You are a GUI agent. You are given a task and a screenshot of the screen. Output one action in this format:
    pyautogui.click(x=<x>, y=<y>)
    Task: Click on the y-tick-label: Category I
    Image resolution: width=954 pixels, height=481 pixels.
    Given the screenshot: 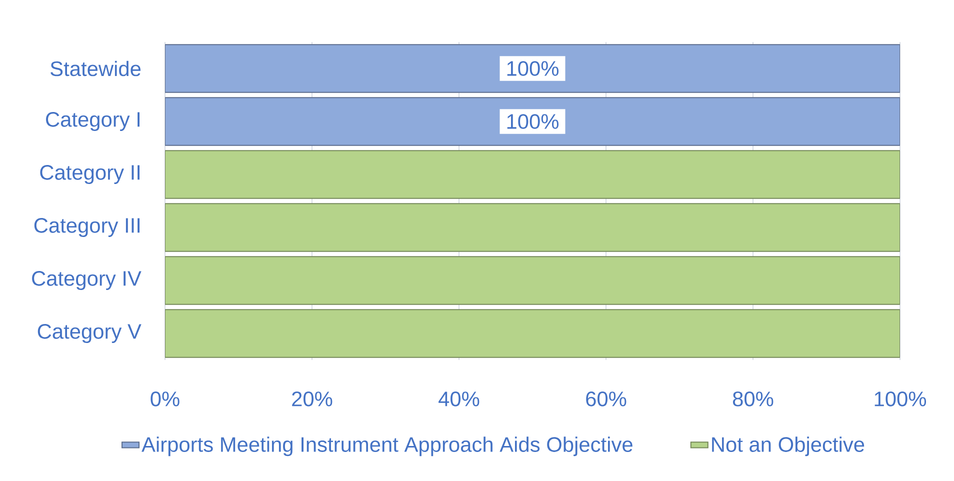 What is the action you would take?
    pyautogui.click(x=93, y=121)
    